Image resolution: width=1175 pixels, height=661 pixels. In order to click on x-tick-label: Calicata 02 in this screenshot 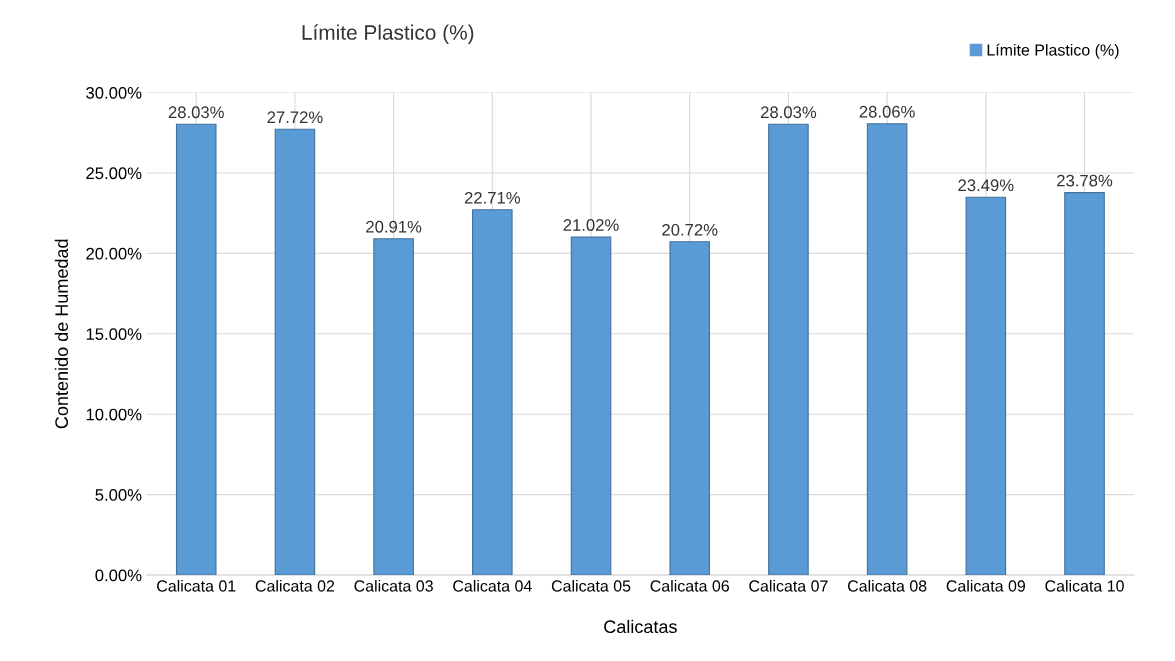, I will do `click(295, 585)`.